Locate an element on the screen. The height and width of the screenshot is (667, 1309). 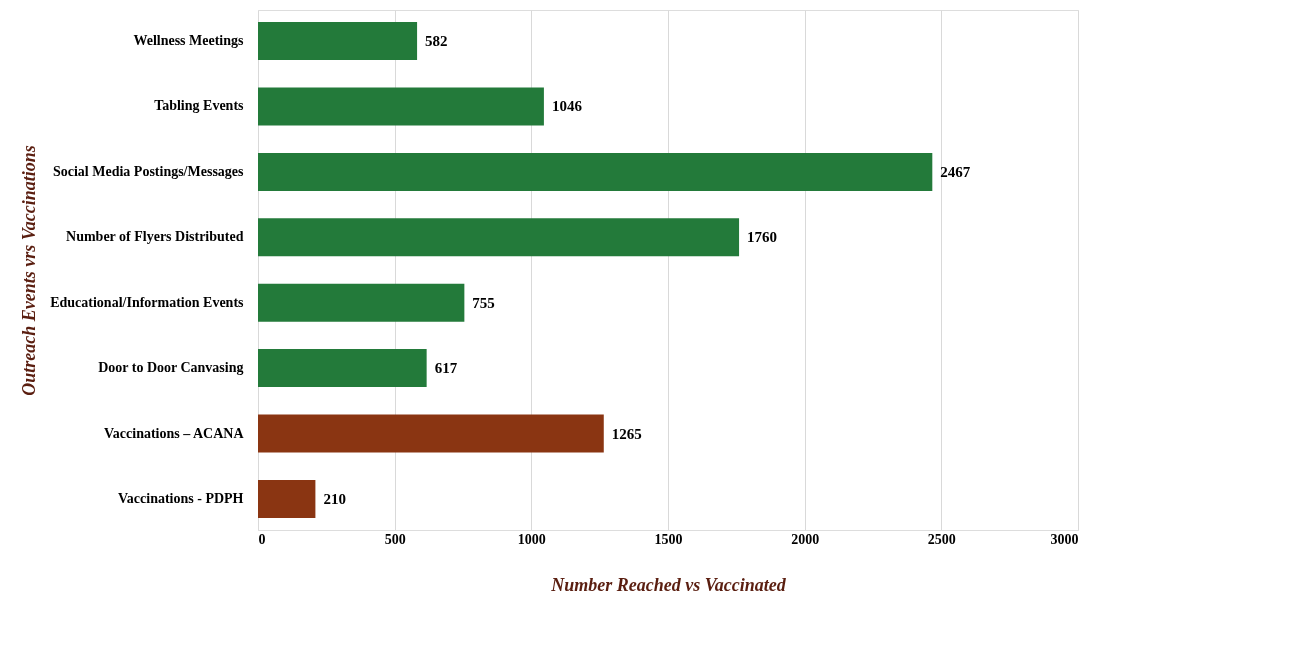
y-tick-label: Social Media Postings/Messages is located at coordinates (148, 171).